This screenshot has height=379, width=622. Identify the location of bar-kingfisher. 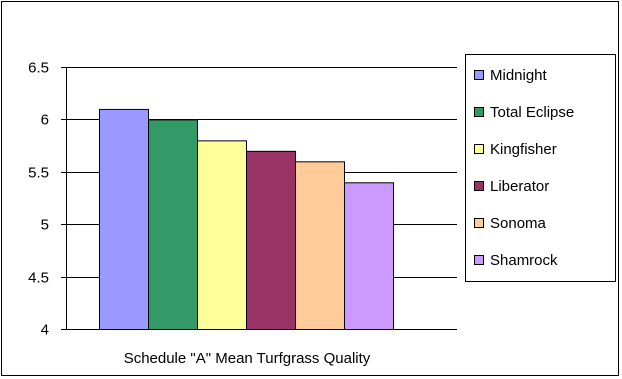
(222, 235).